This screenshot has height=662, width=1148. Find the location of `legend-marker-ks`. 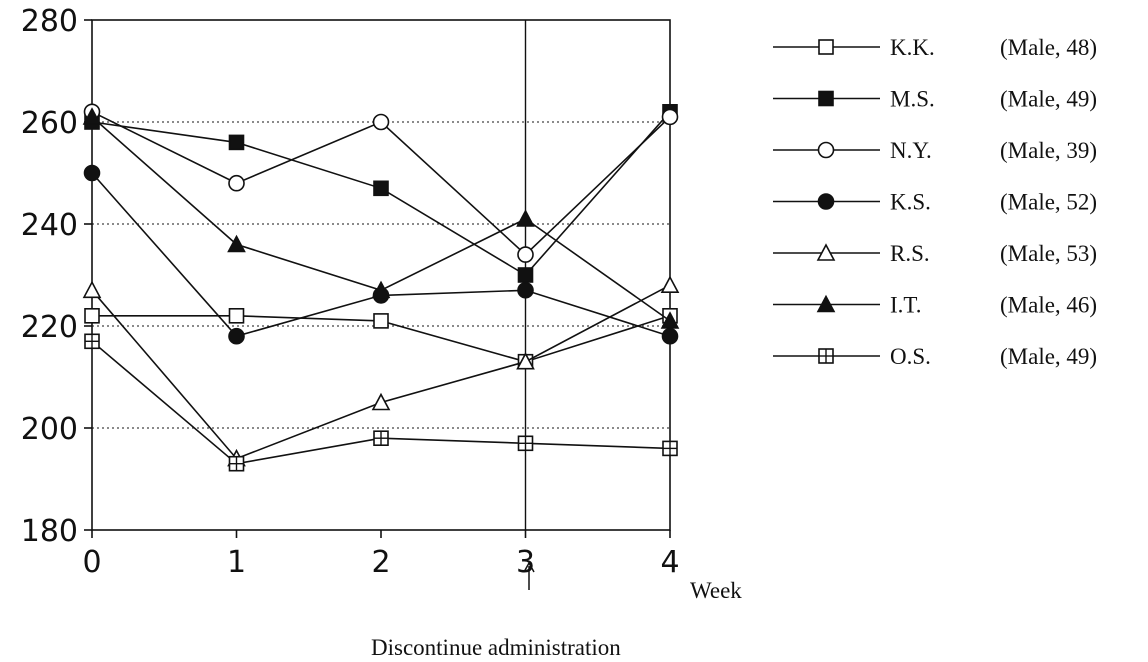

legend-marker-ks is located at coordinates (826, 201).